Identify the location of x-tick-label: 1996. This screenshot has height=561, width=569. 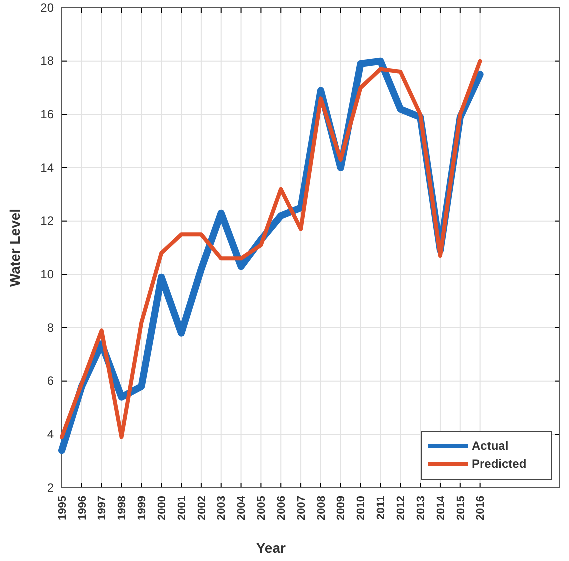
(82, 508).